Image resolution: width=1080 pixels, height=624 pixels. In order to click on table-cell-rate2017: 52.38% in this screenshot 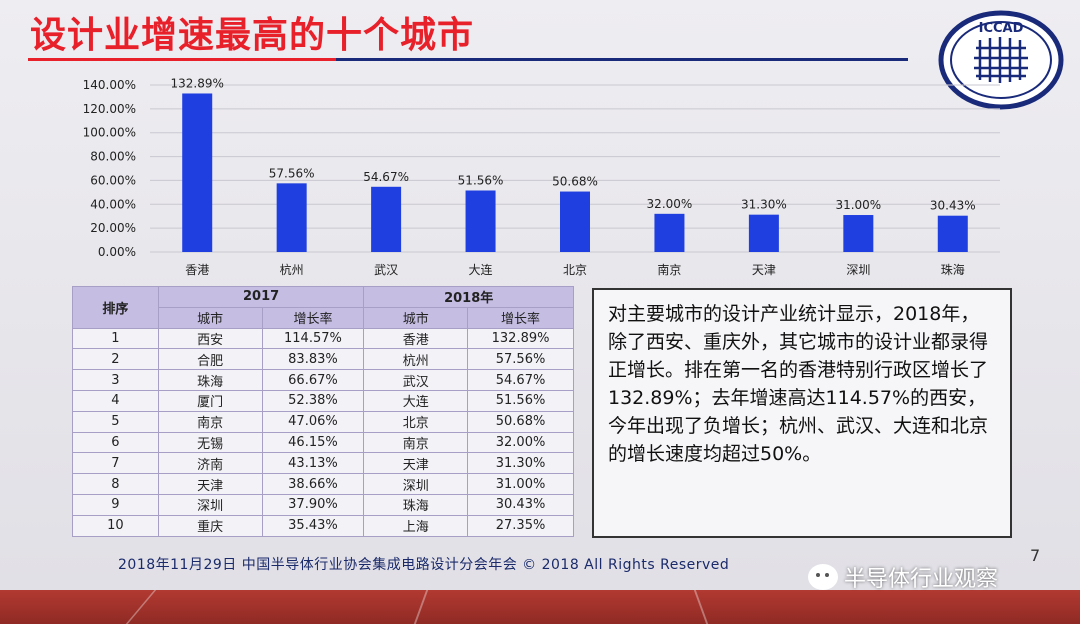, I will do `click(313, 400)`.